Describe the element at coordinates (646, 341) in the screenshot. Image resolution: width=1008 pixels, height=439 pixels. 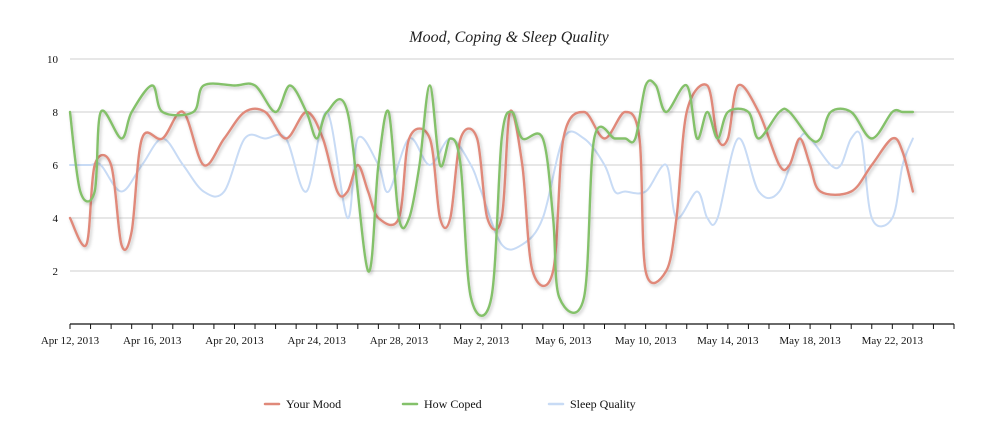
I see `x-tick-label: May 10, 2013` at that location.